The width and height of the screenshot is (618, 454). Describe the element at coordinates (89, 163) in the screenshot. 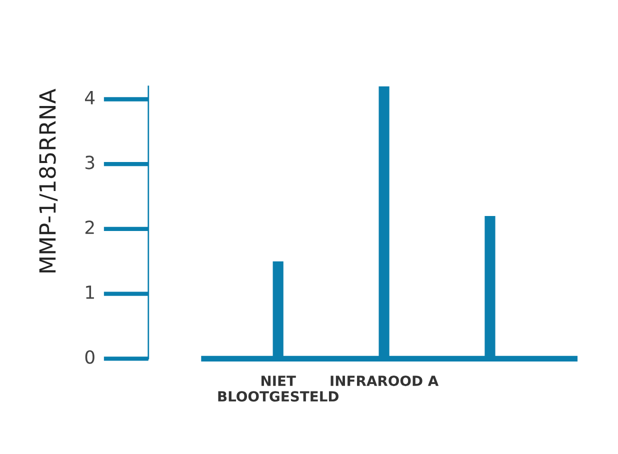

I see `y-tick-label: 3` at that location.